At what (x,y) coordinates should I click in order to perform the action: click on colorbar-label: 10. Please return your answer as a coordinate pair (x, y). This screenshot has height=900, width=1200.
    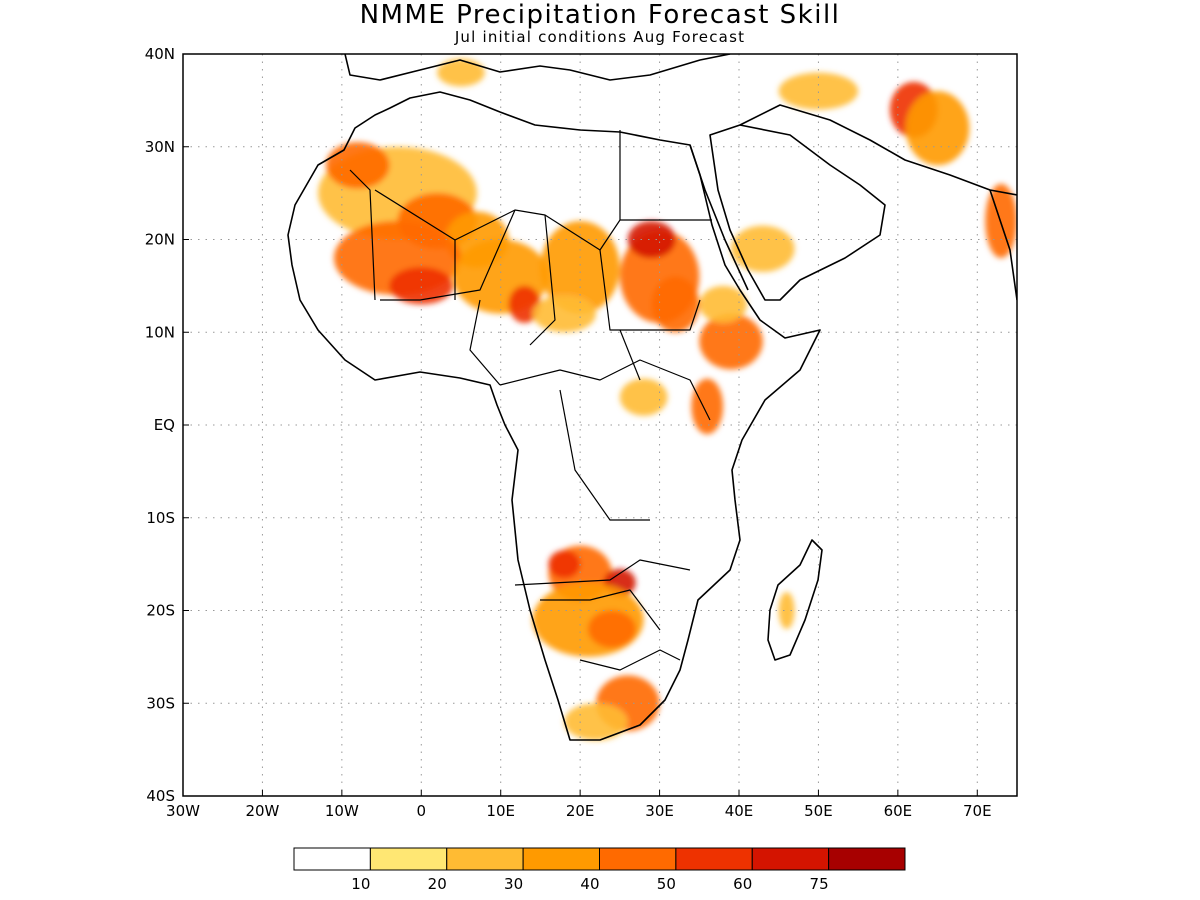
    Looking at the image, I should click on (360, 884).